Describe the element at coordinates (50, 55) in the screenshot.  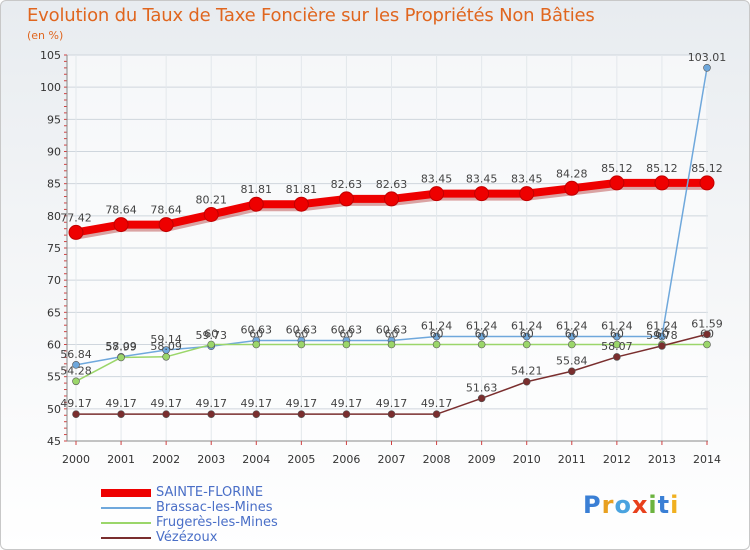
I see `y-tick-label: 105` at that location.